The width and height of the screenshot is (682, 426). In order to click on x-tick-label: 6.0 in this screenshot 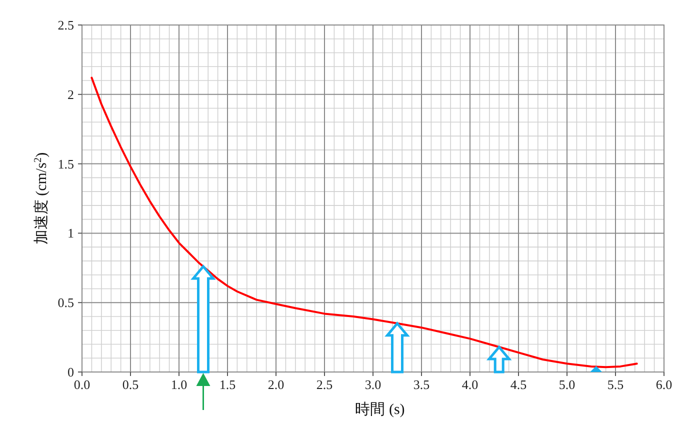, I will do `click(664, 384)`.